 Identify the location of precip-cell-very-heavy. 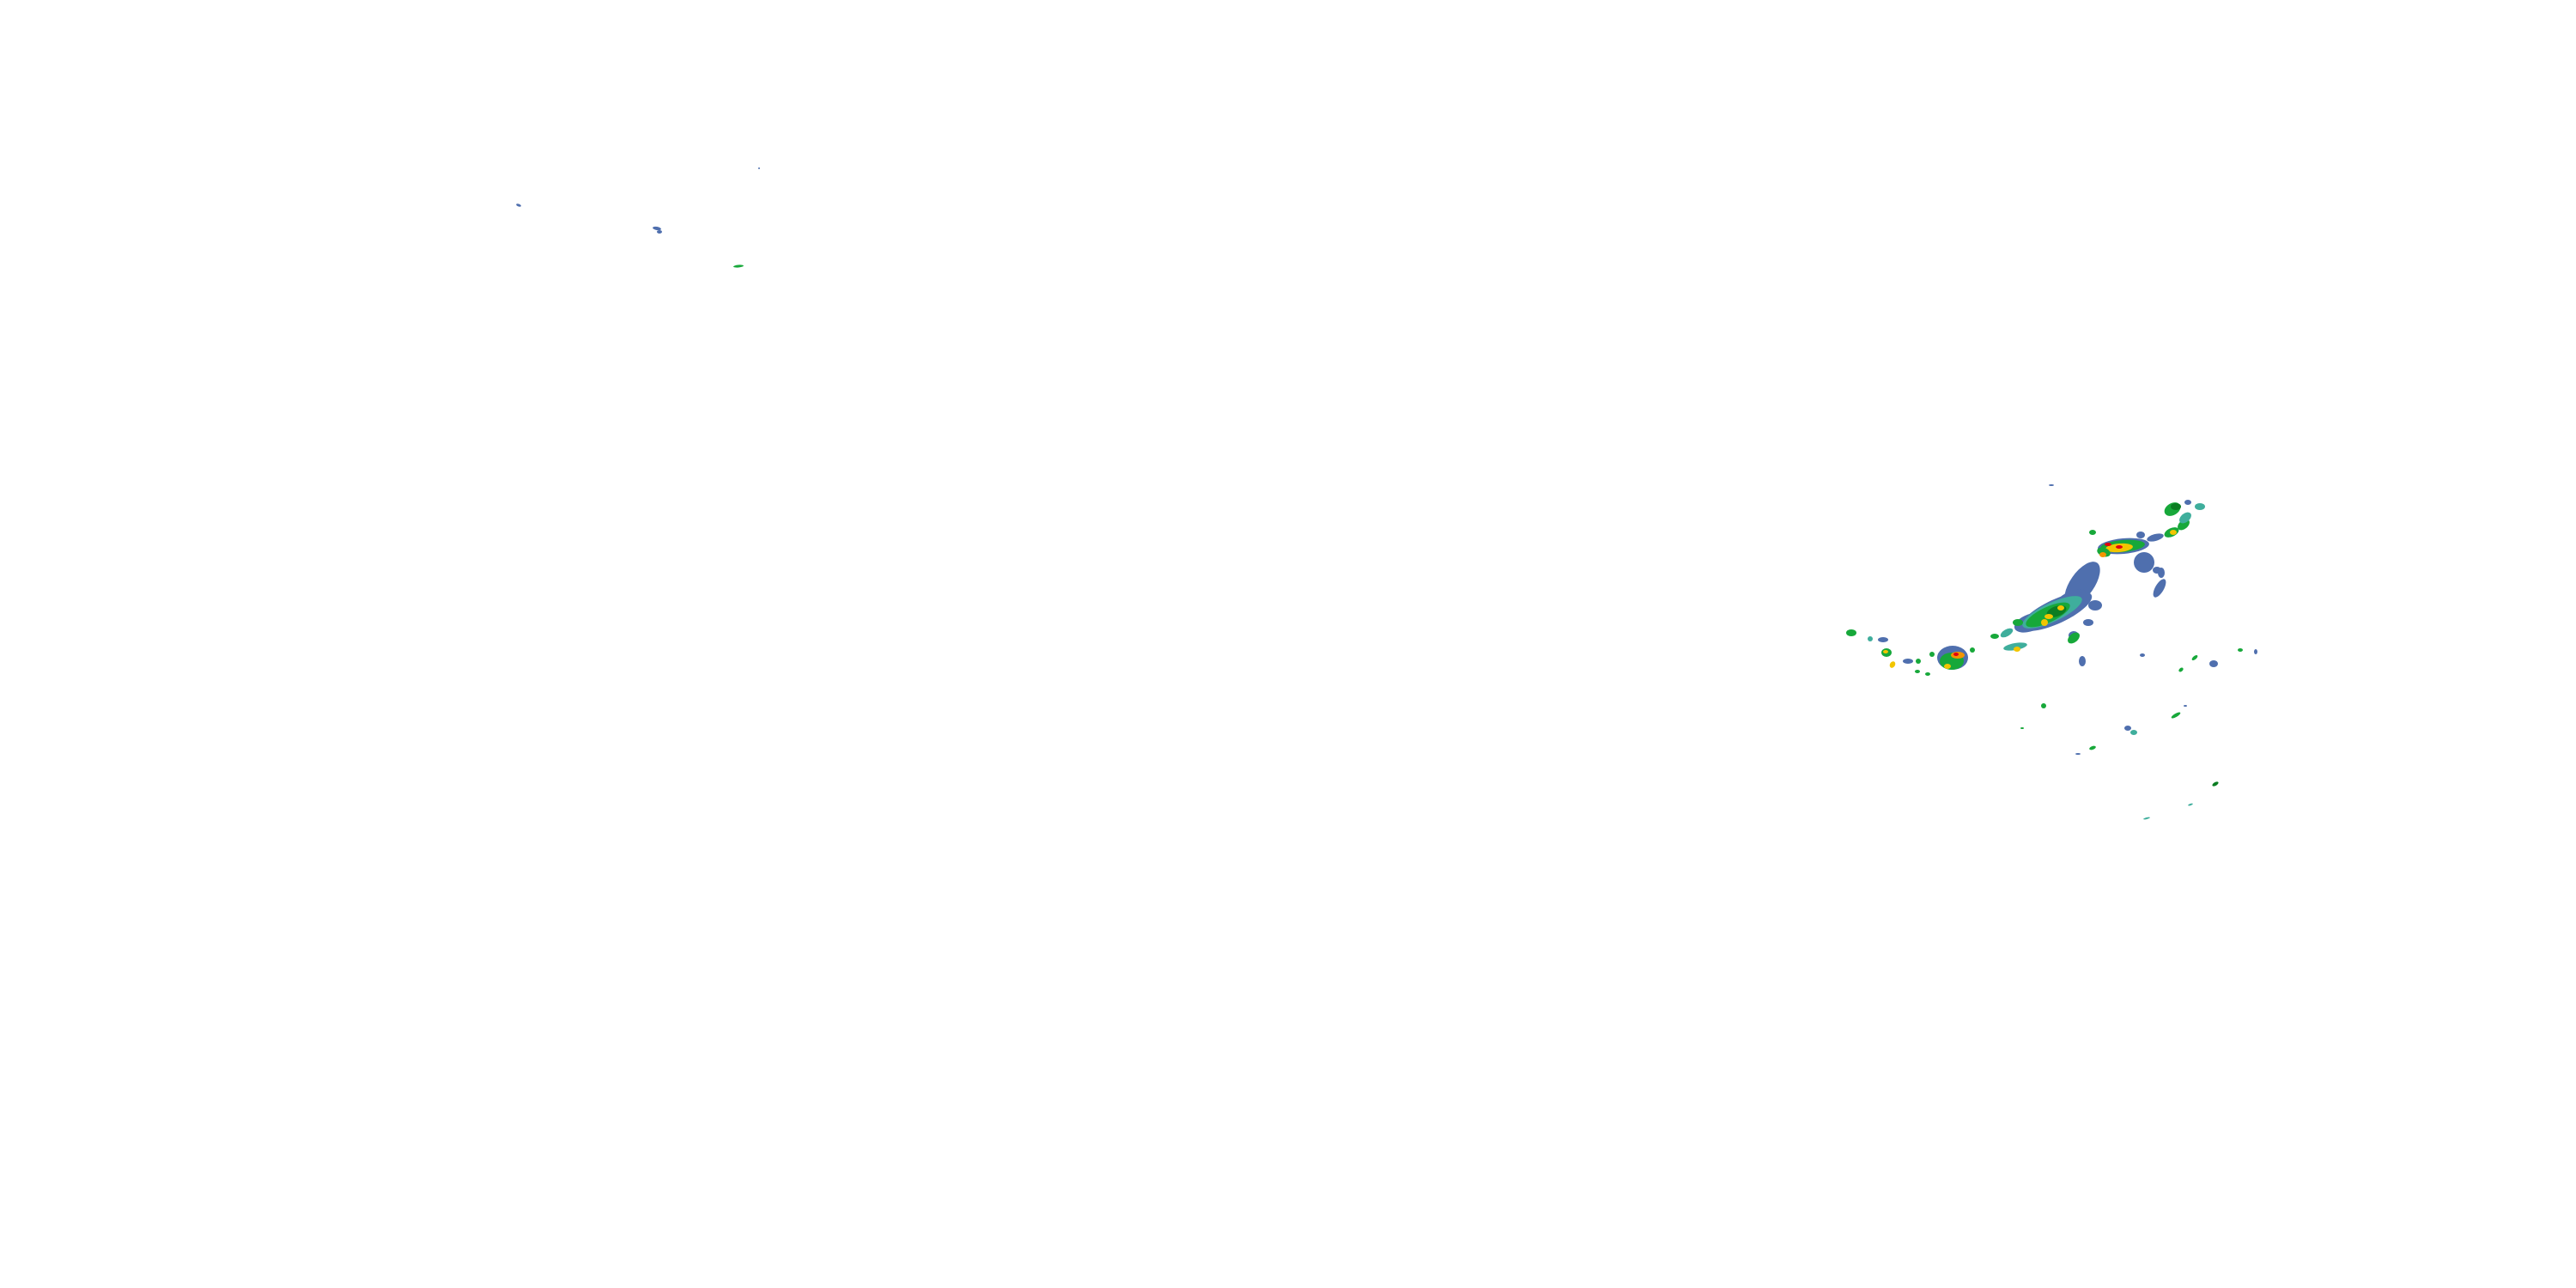
(2102, 554).